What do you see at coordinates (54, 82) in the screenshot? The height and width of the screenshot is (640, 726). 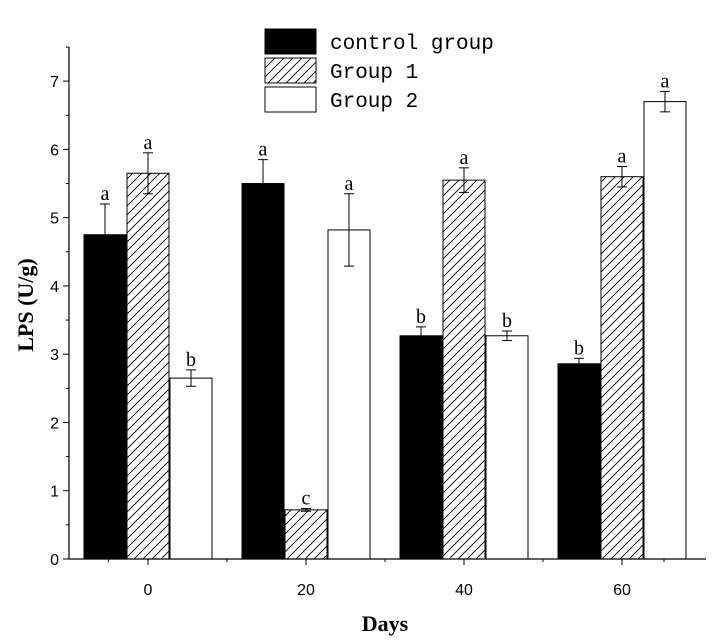 I see `y-tick-label: 7` at bounding box center [54, 82].